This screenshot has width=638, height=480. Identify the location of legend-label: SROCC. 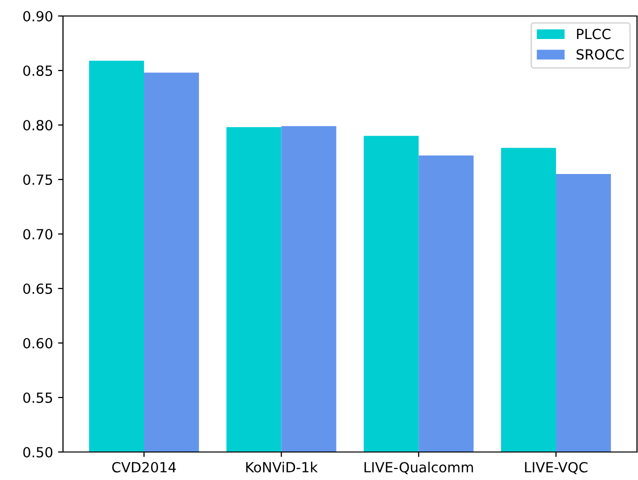
(600, 54).